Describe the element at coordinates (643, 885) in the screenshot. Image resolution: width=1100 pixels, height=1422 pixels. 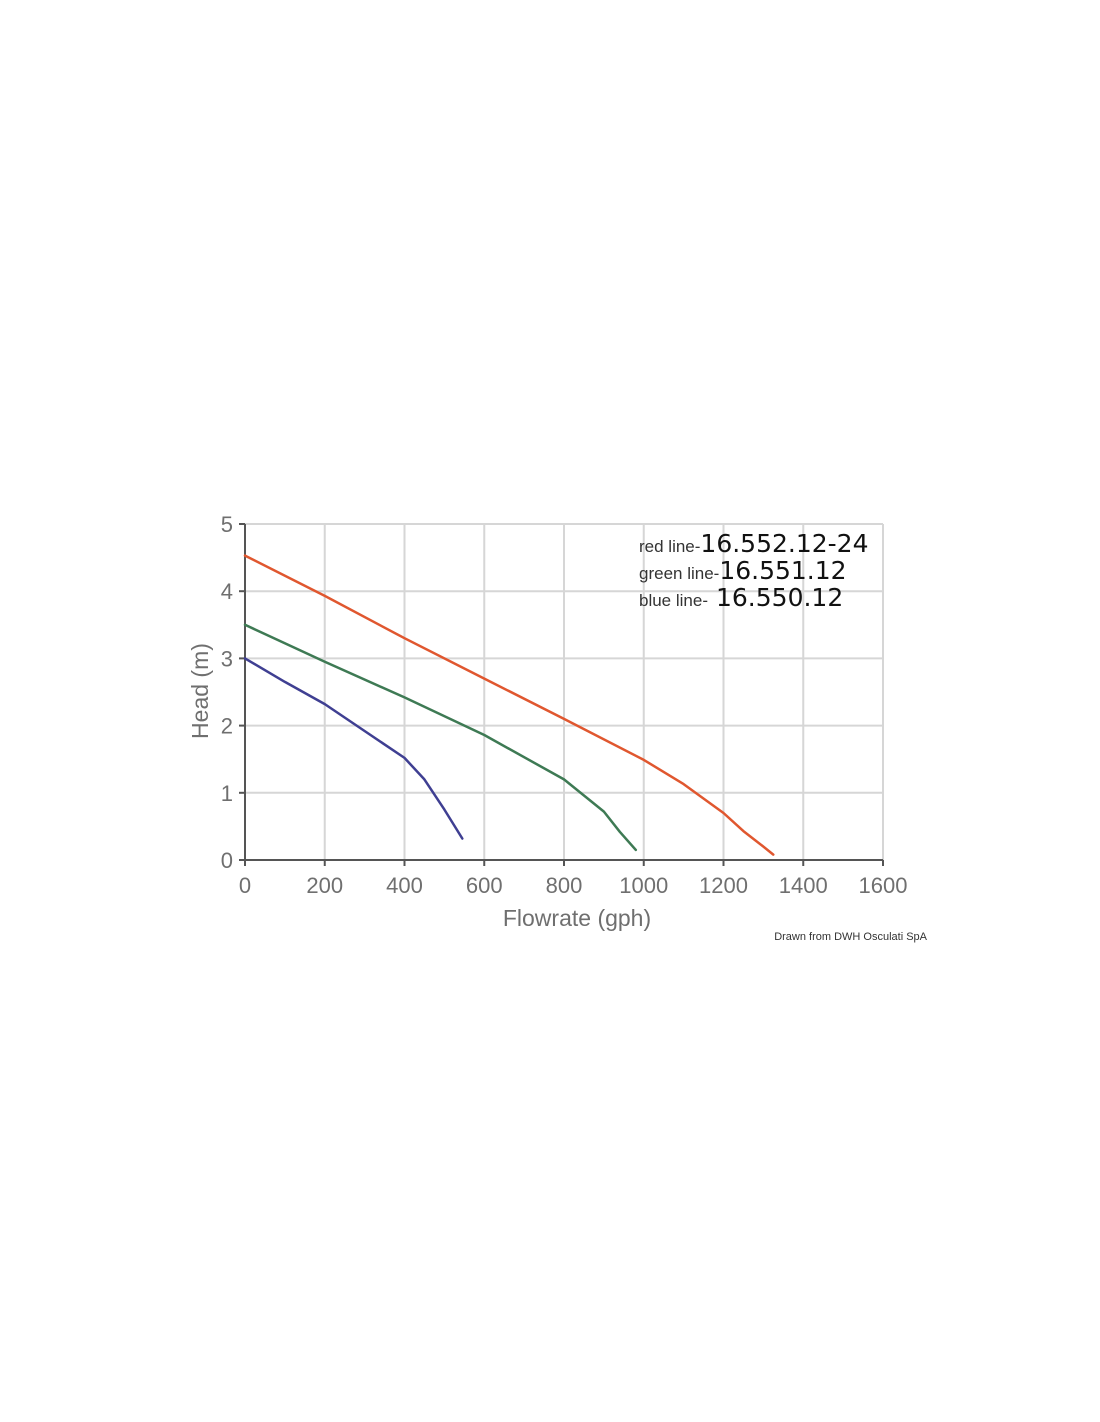
I see `x-tick-label-5: 1000` at that location.